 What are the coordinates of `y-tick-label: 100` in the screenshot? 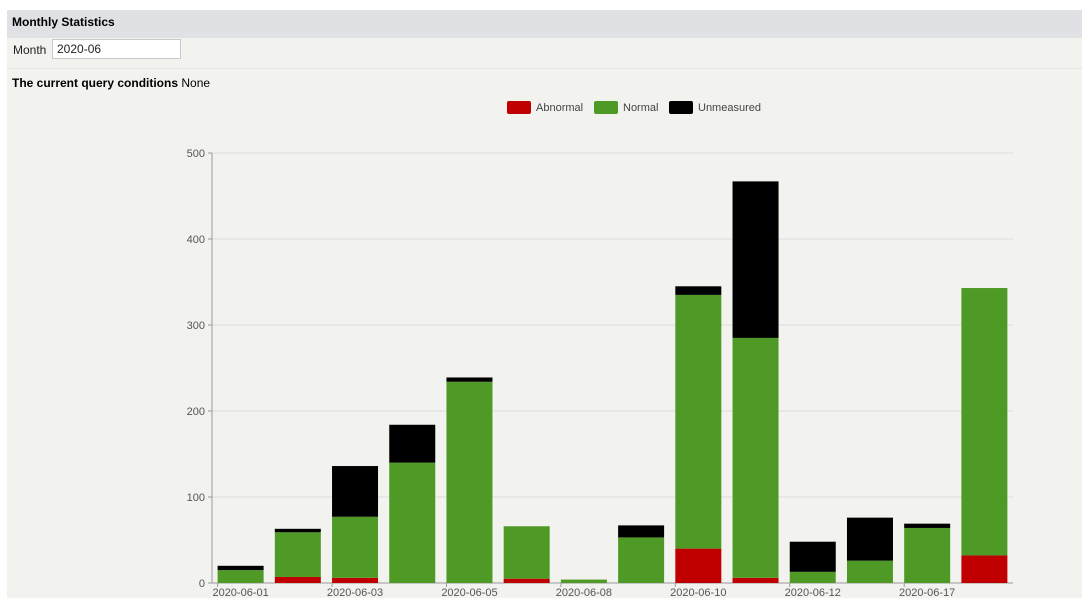 It's located at (196, 498).